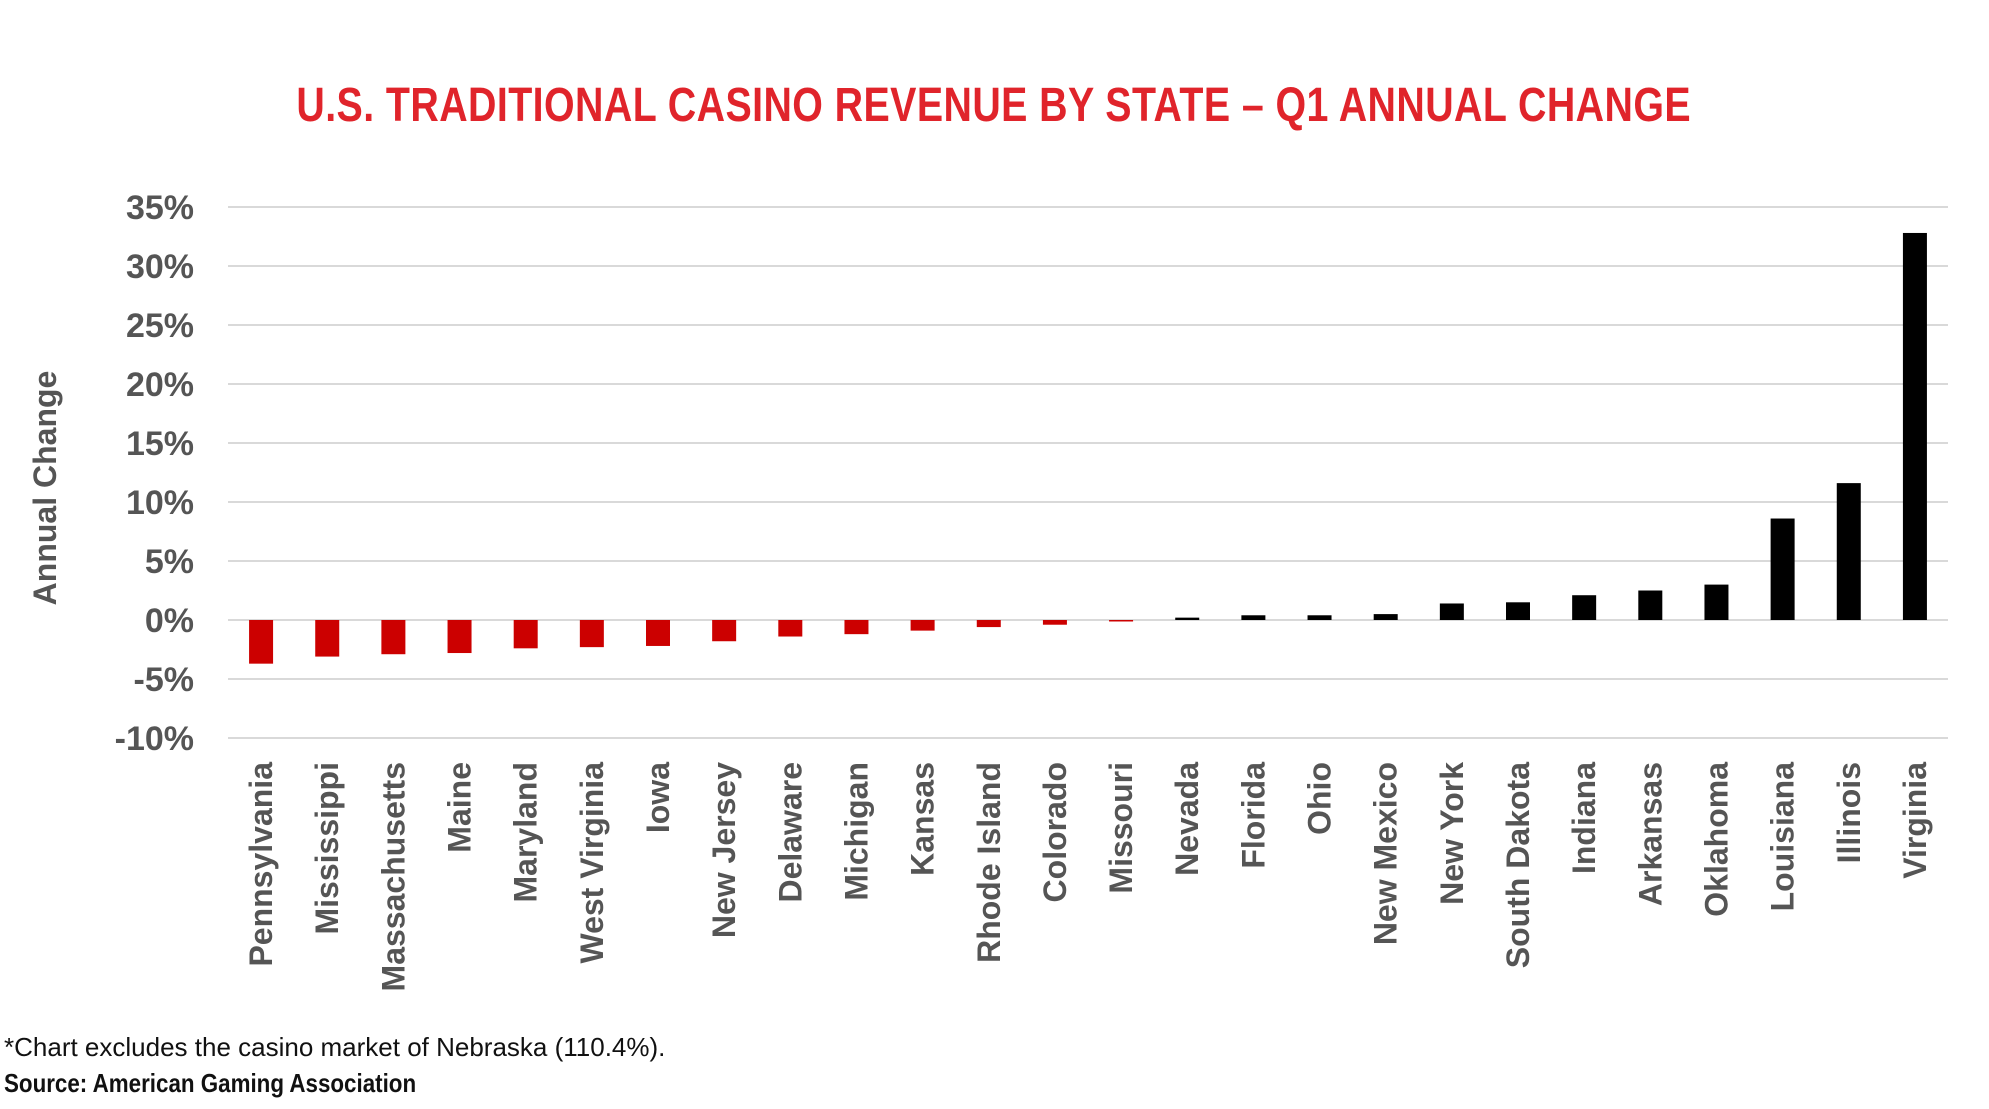 This screenshot has width=1989, height=1109. Describe the element at coordinates (658, 633) in the screenshot. I see `bar-iowa` at that location.